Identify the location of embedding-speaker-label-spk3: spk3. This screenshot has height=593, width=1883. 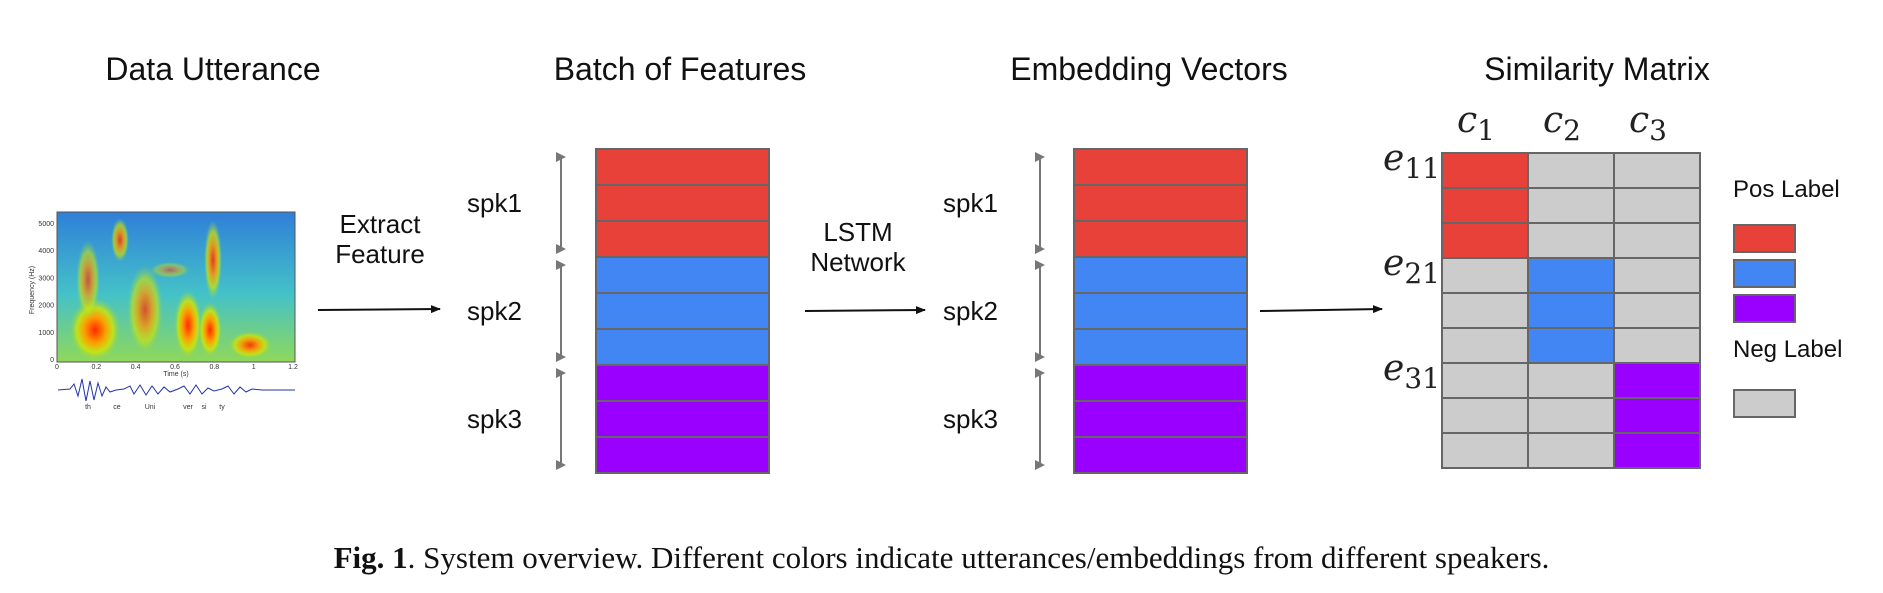
(970, 419).